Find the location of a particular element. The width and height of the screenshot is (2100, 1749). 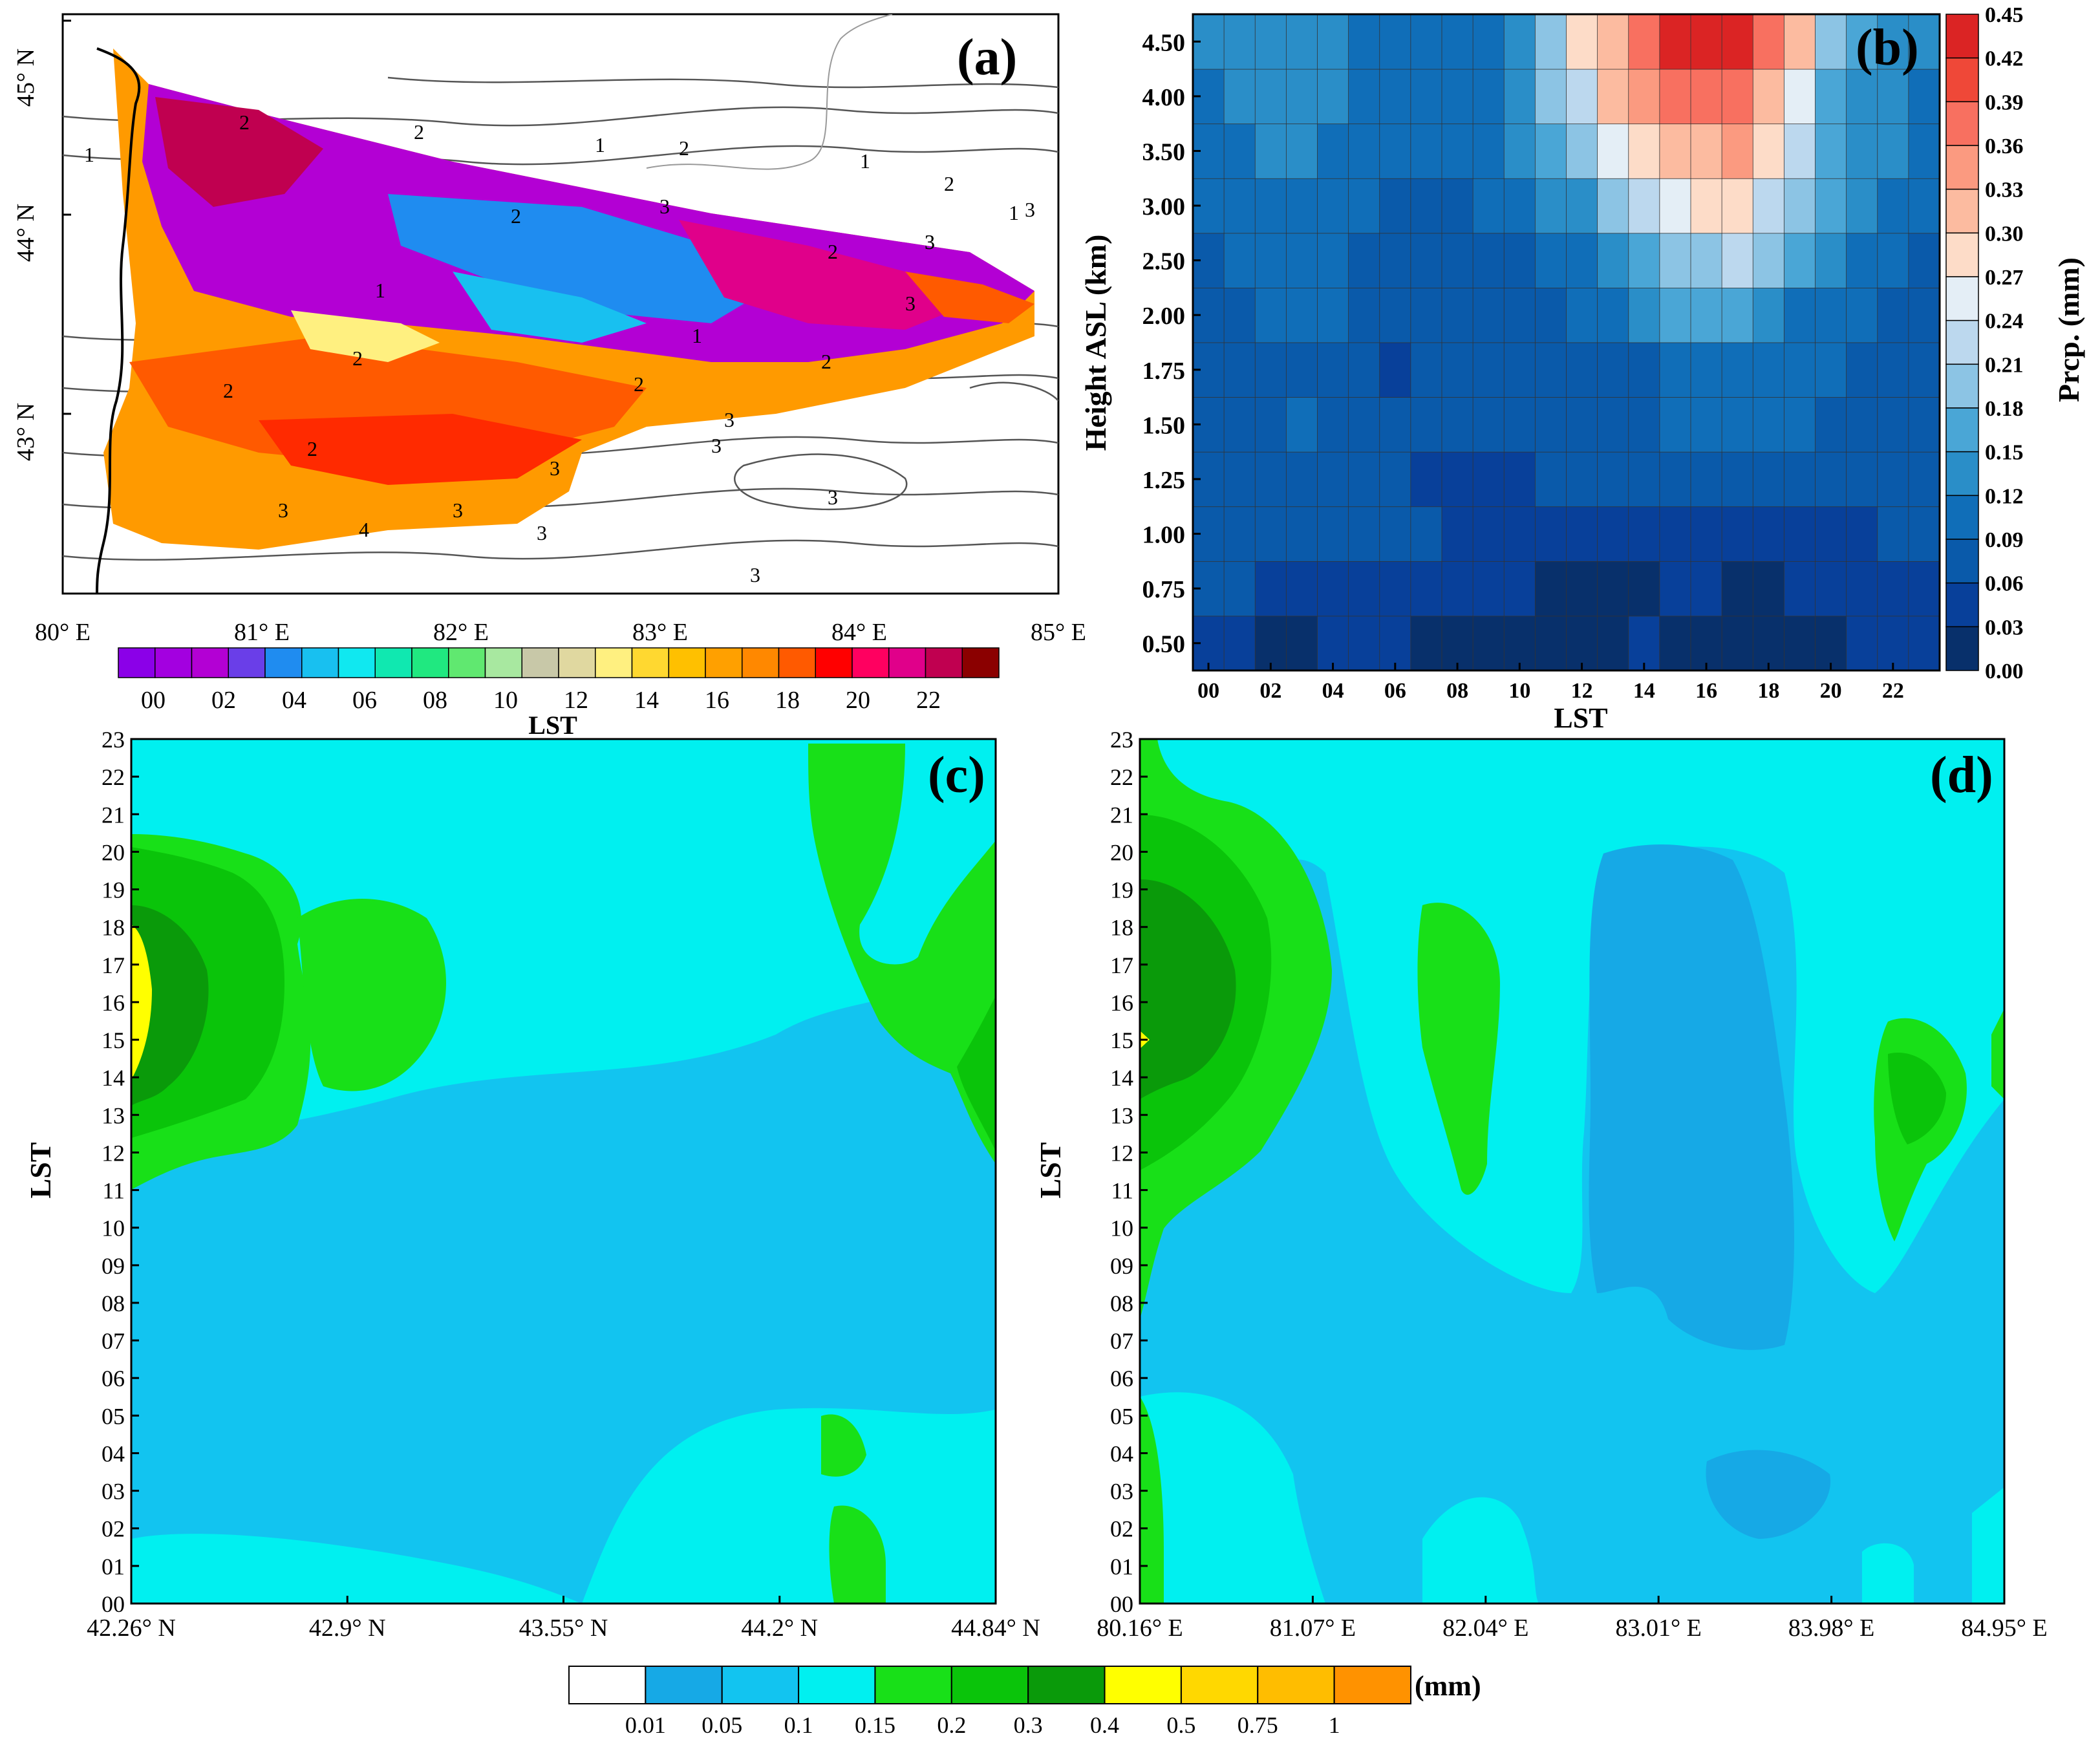

bottom-cbar-tick: 0.3 is located at coordinates (1028, 1725).